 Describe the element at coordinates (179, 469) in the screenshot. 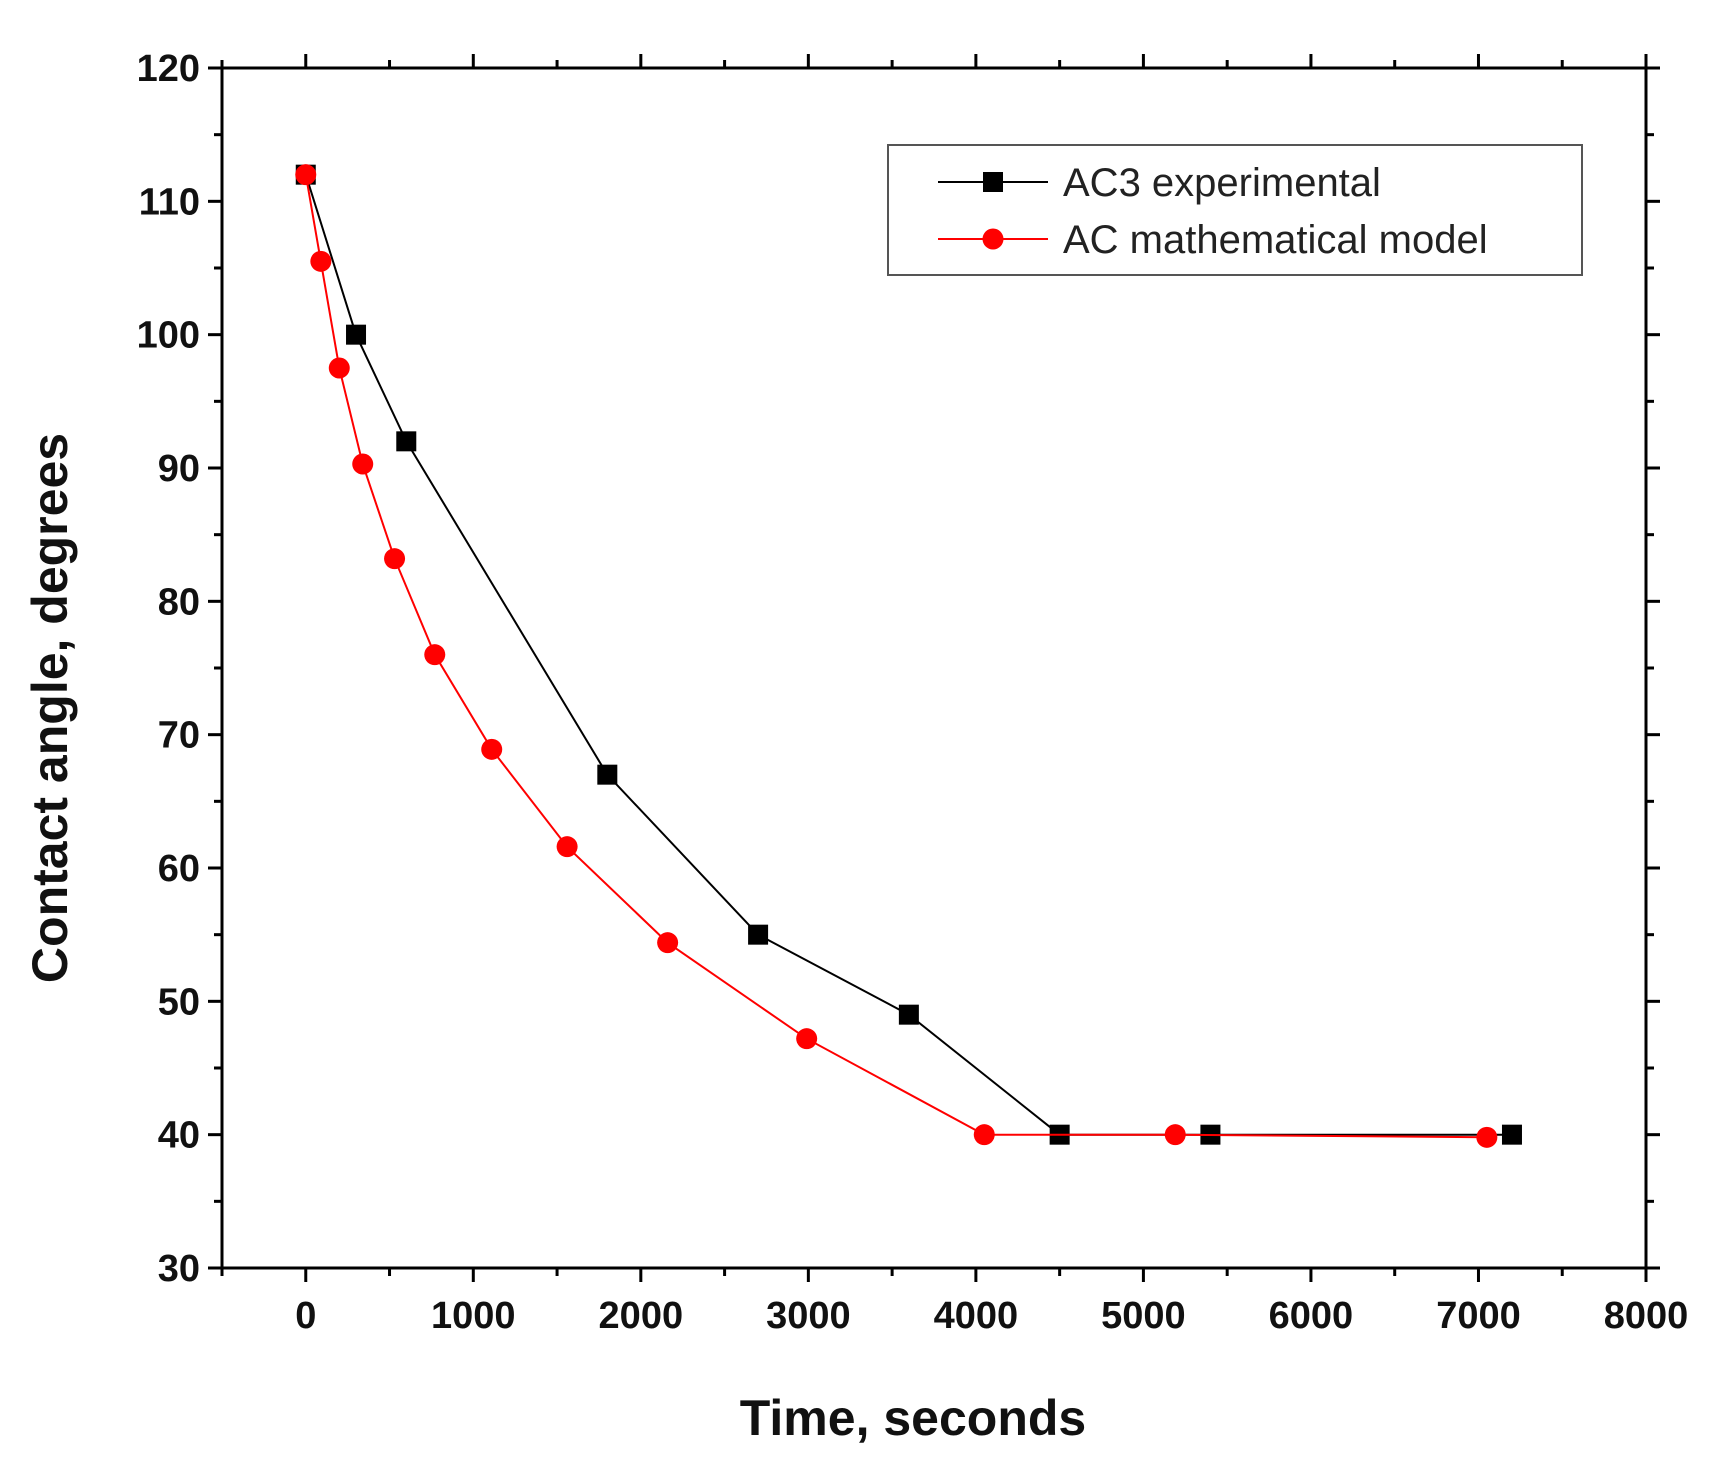

I see `y-tick-label: 90` at that location.